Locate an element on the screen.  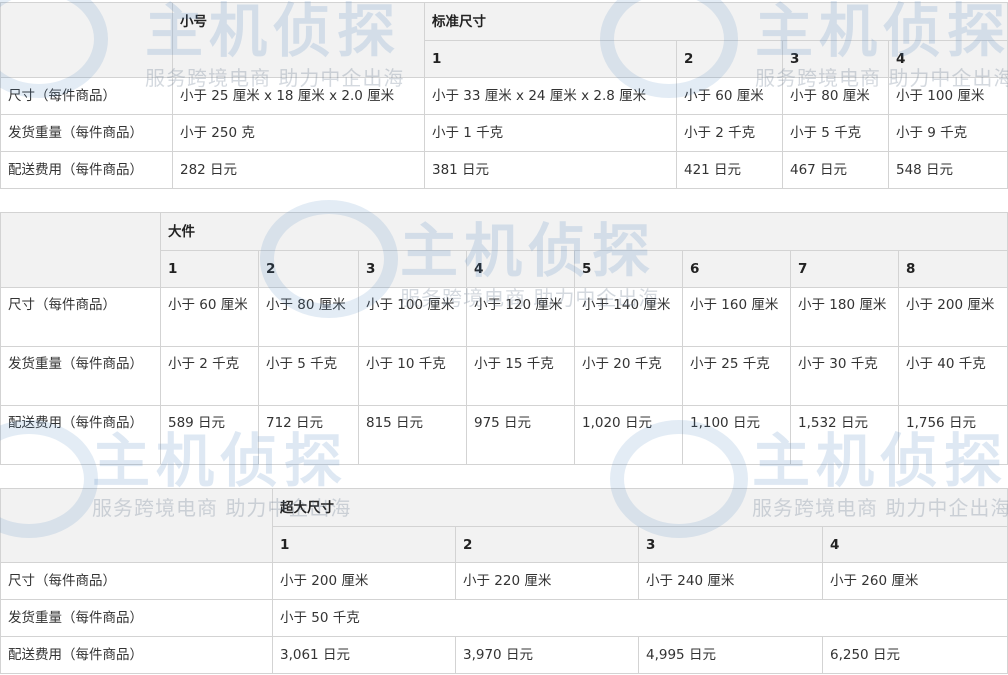
cell: 小于 20 千克 is located at coordinates (628, 376).